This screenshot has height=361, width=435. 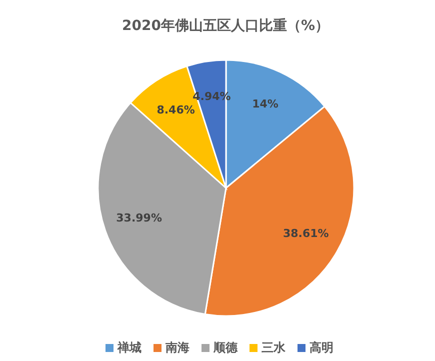 What do you see at coordinates (129, 347) in the screenshot?
I see `legend-label: 禅城` at bounding box center [129, 347].